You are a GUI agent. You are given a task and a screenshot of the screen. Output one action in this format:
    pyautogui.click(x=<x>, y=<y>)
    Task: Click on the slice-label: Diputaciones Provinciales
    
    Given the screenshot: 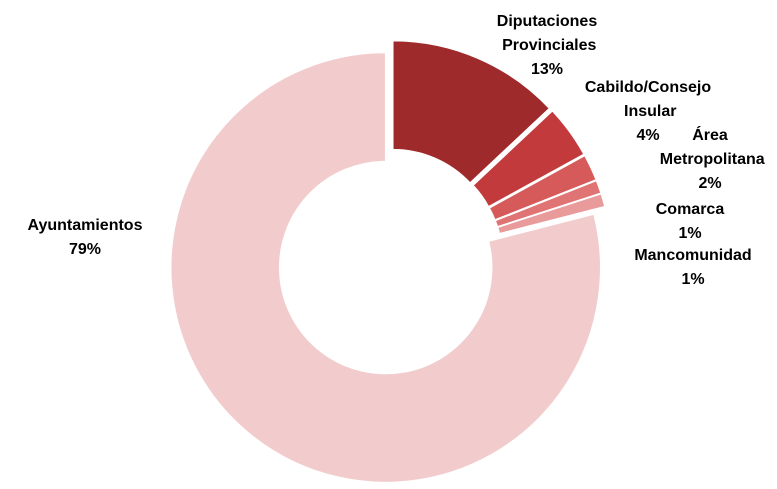 What is the action you would take?
    pyautogui.click(x=547, y=33)
    